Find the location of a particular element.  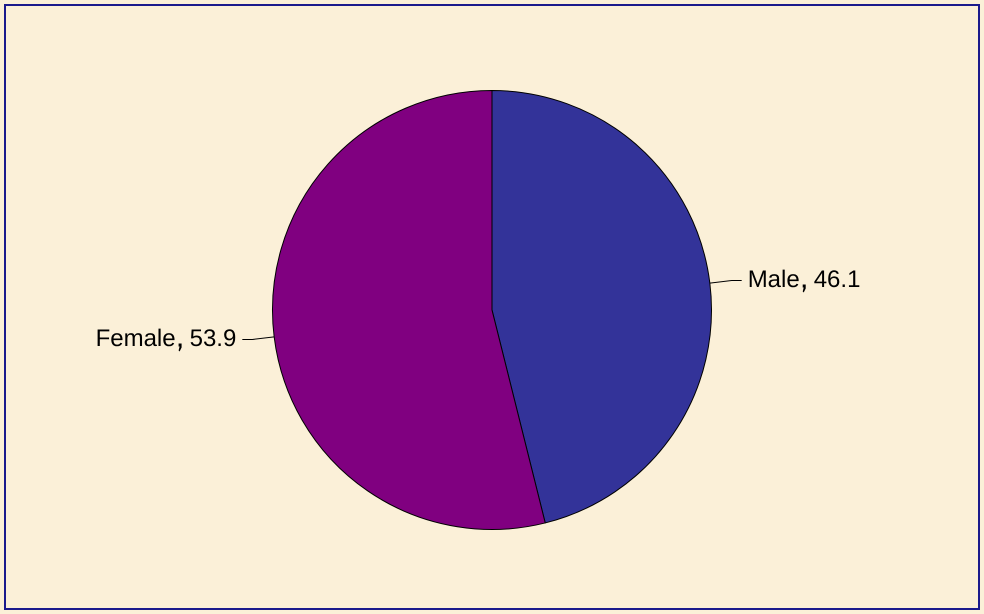

slice-label: Female is located at coordinates (136, 338).